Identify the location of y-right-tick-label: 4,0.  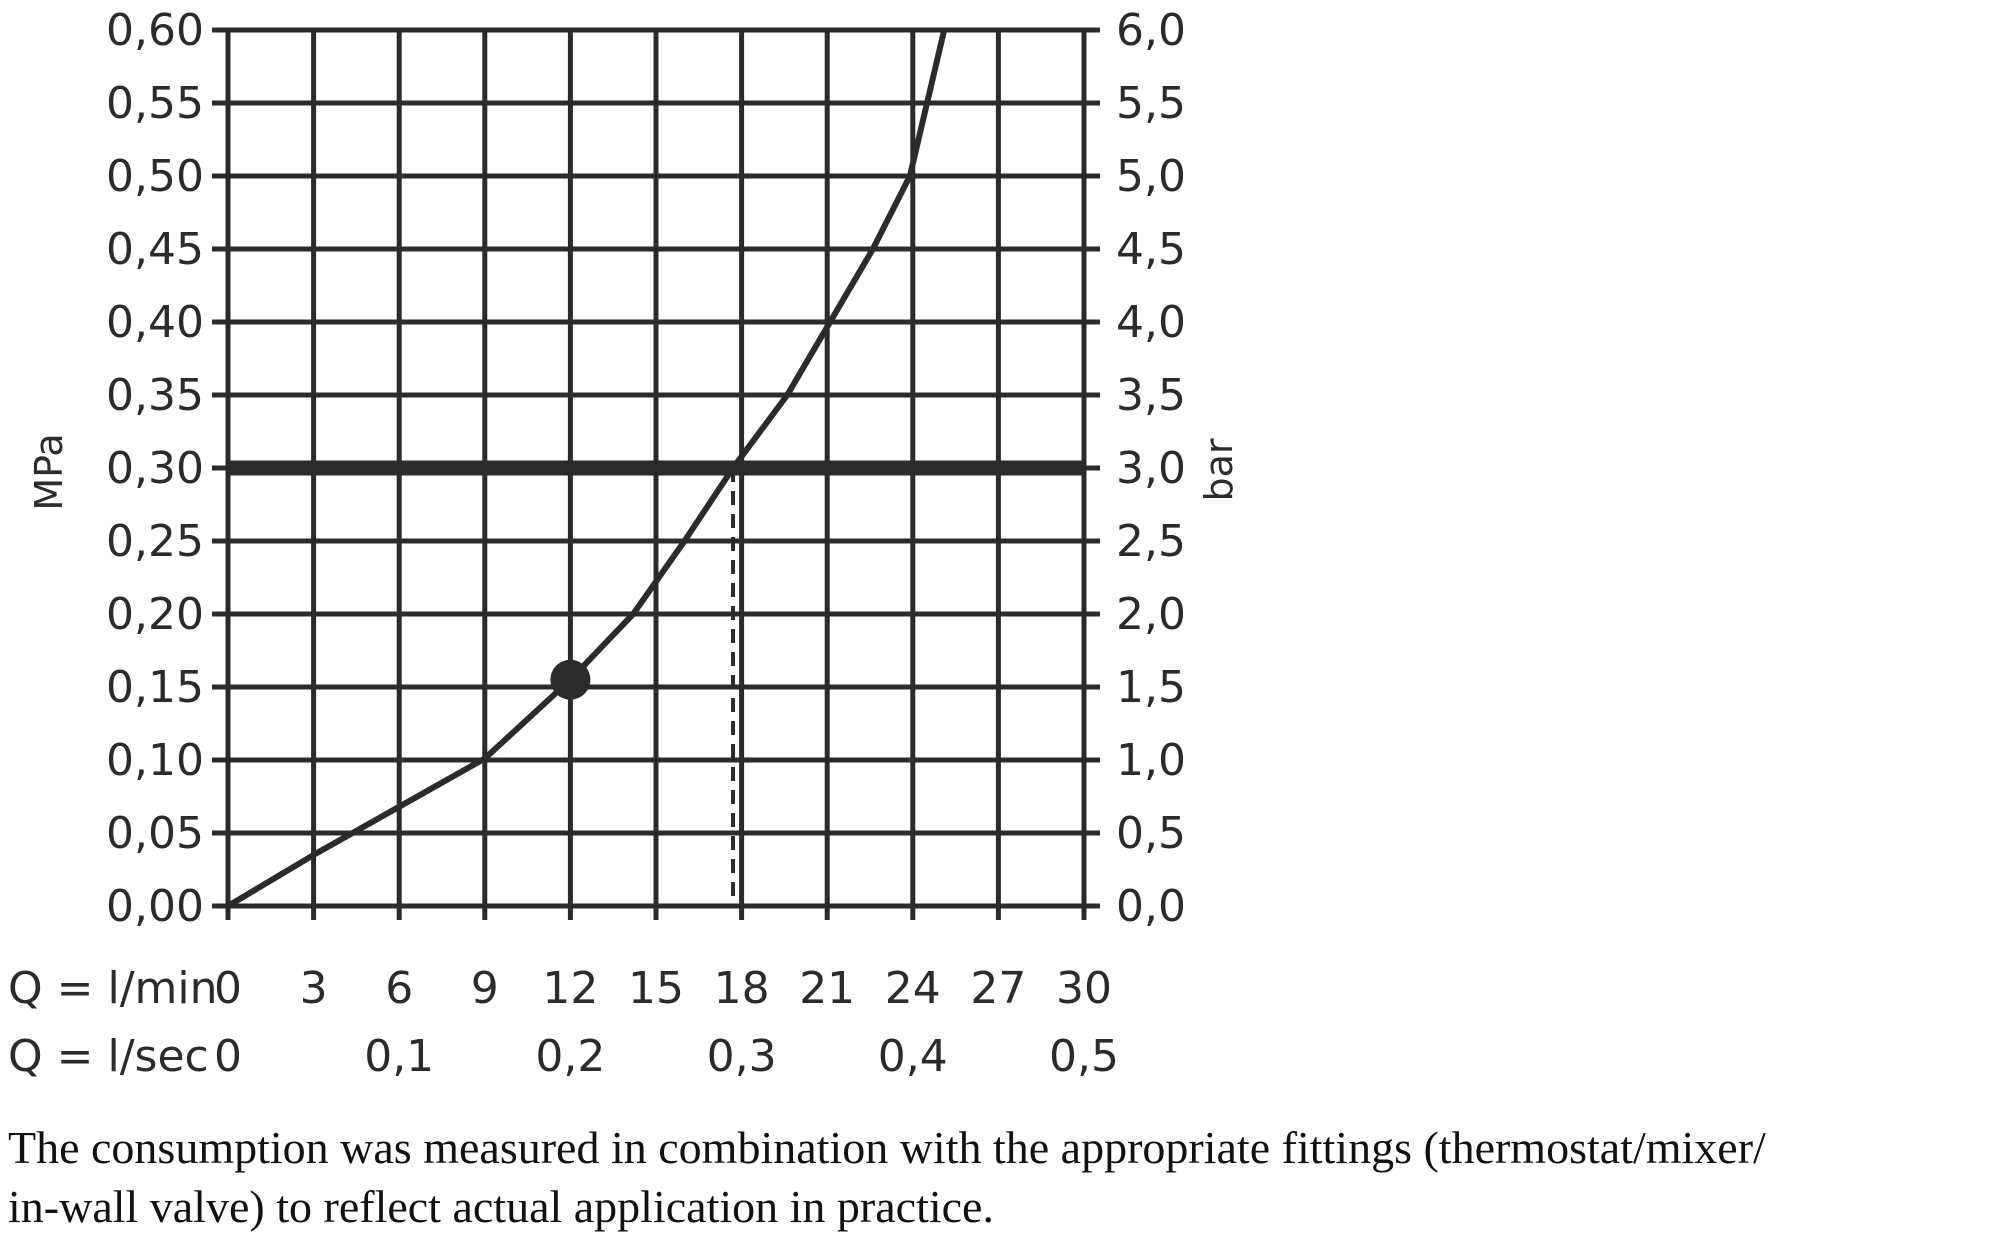
(1151, 322).